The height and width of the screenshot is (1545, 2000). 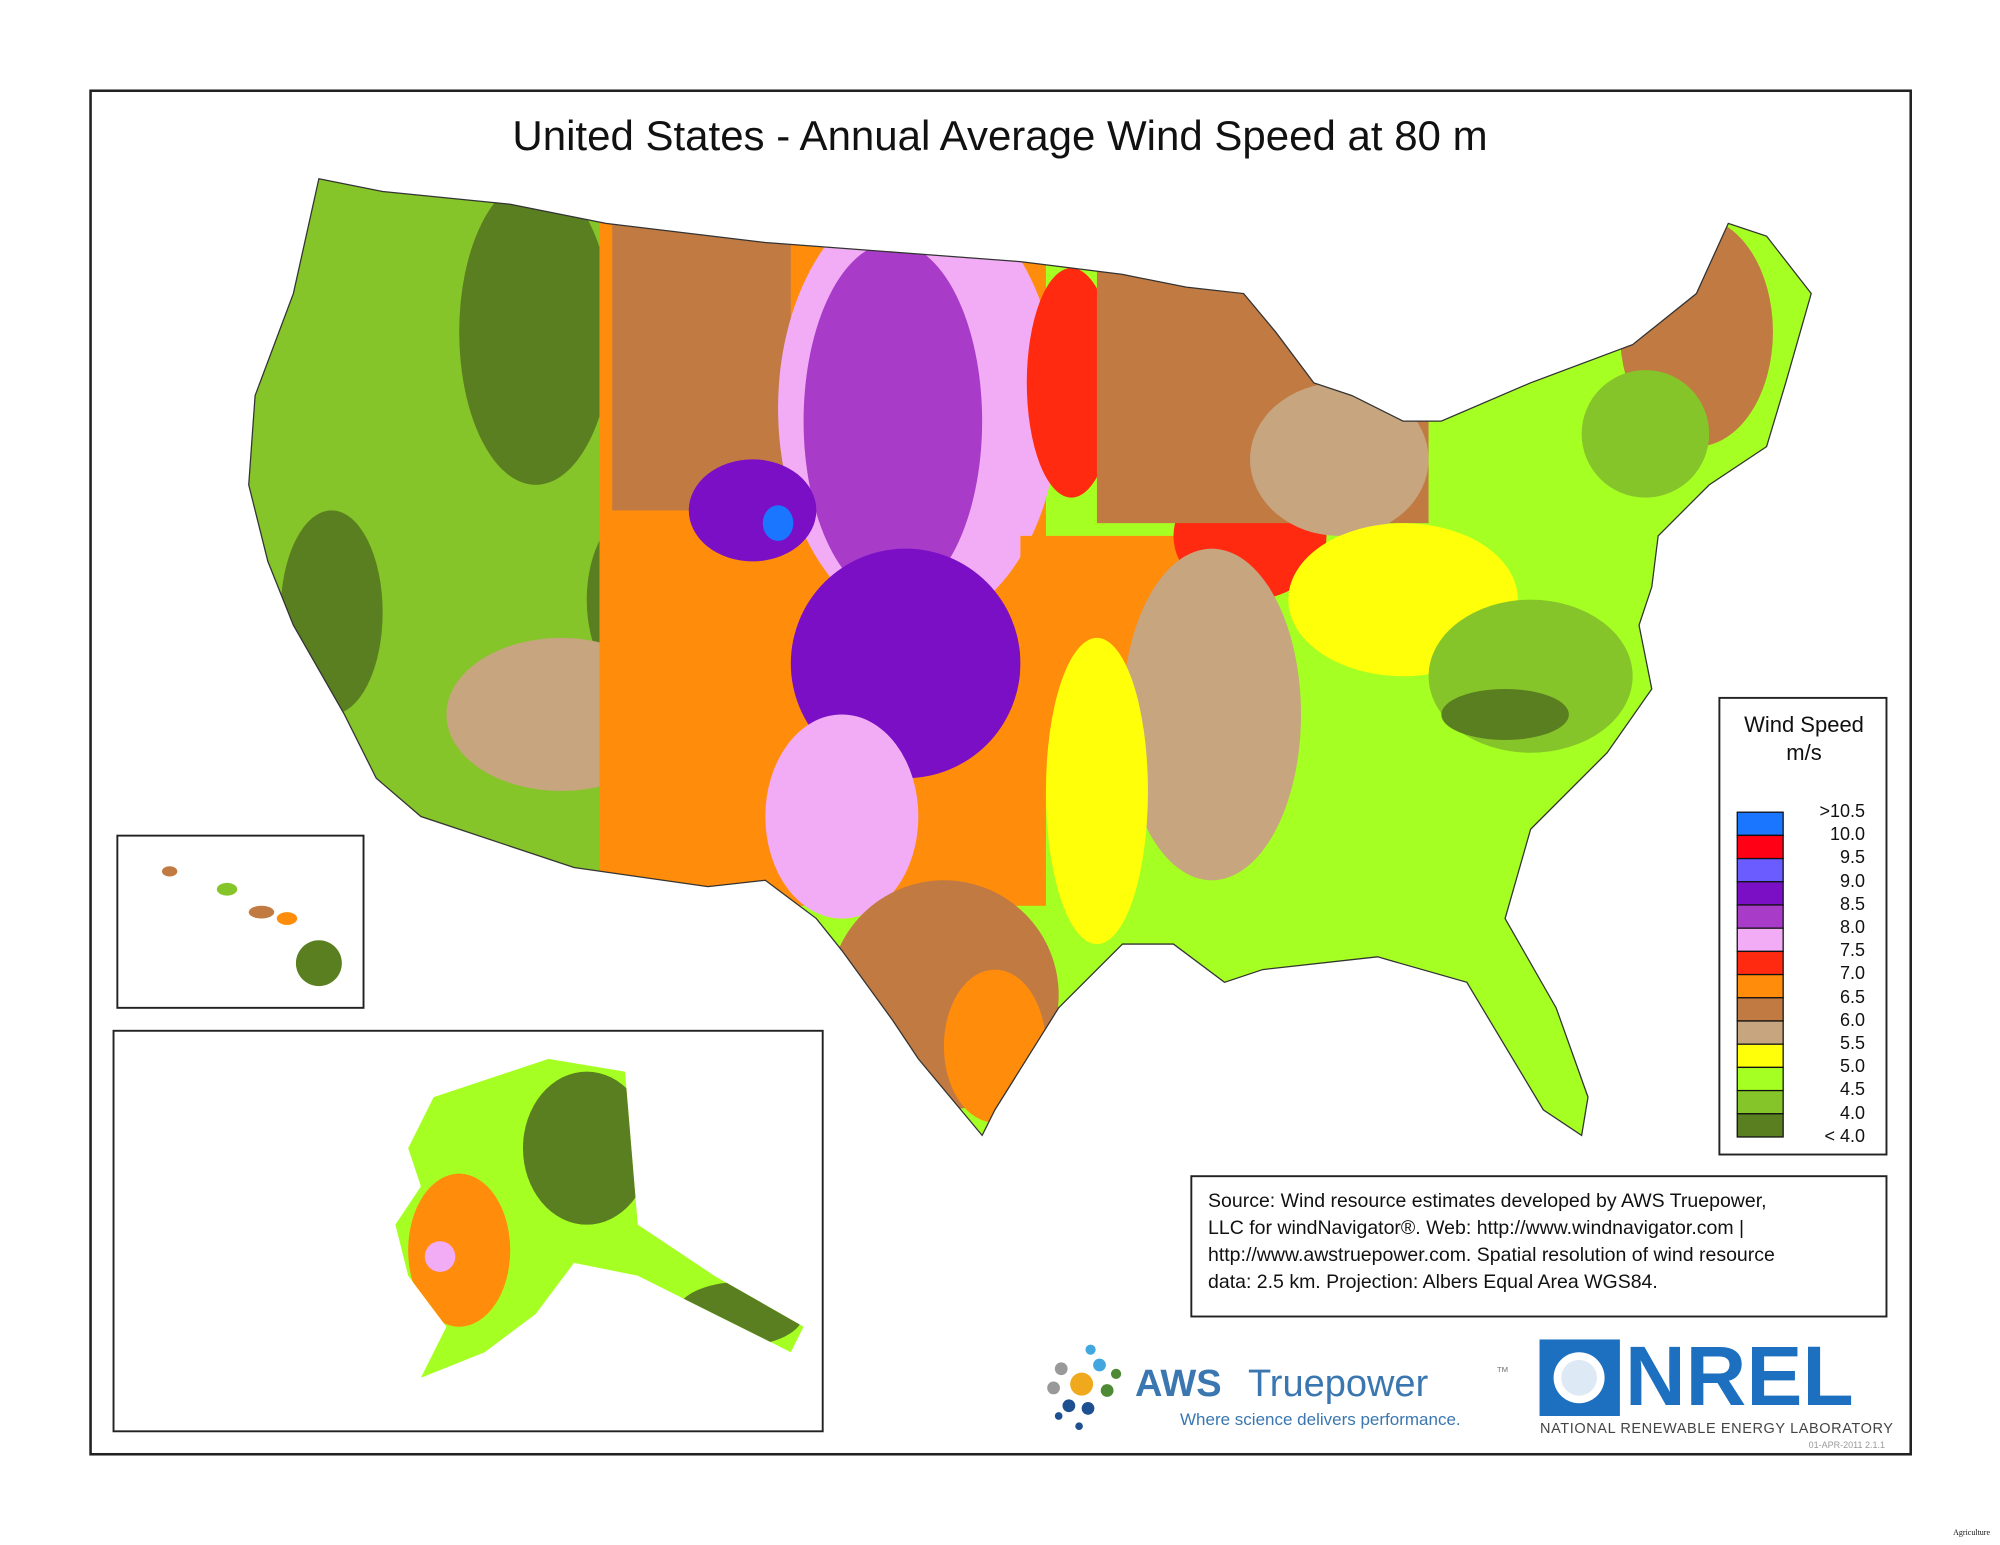 What do you see at coordinates (1852, 973) in the screenshot?
I see `legend-label: 7.0` at bounding box center [1852, 973].